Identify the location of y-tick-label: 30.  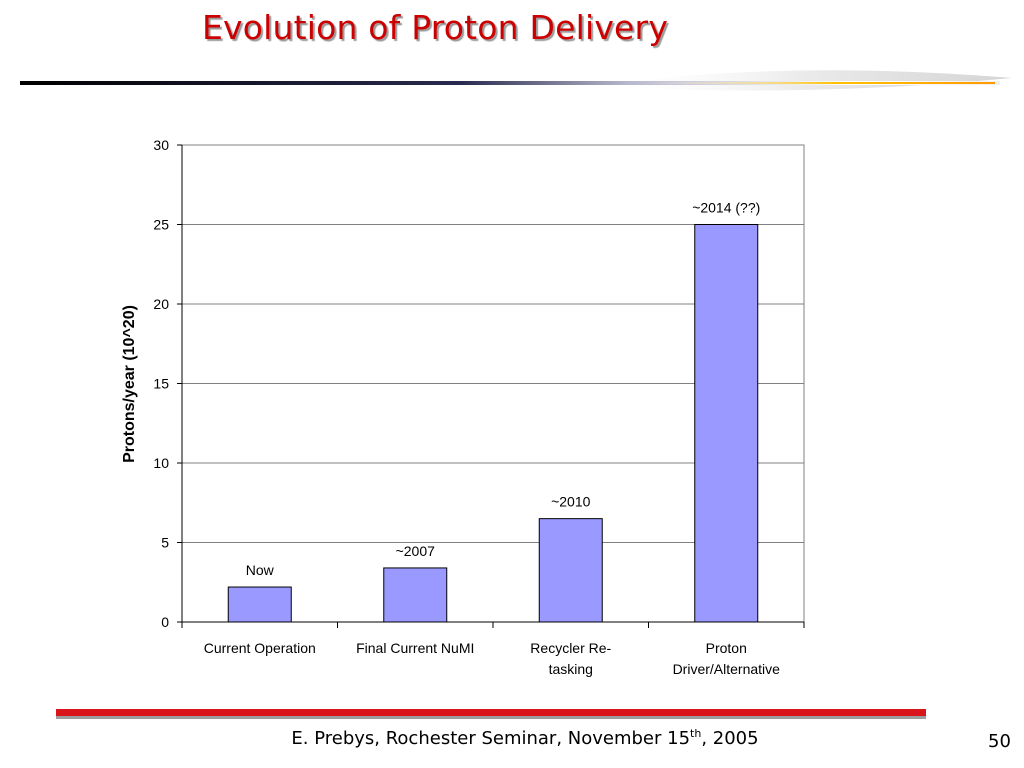
(161, 145).